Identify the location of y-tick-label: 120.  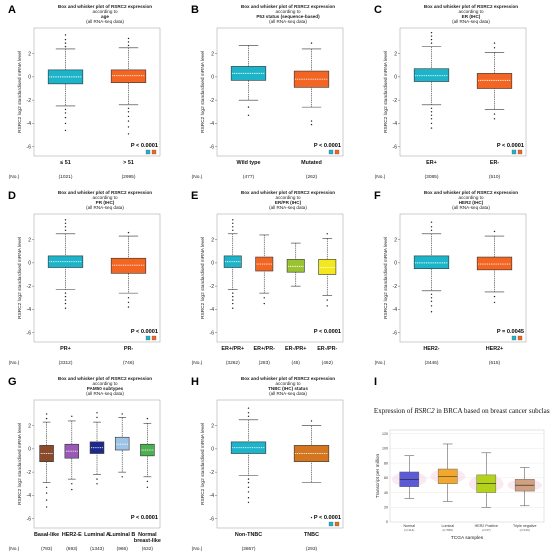
(385, 434).